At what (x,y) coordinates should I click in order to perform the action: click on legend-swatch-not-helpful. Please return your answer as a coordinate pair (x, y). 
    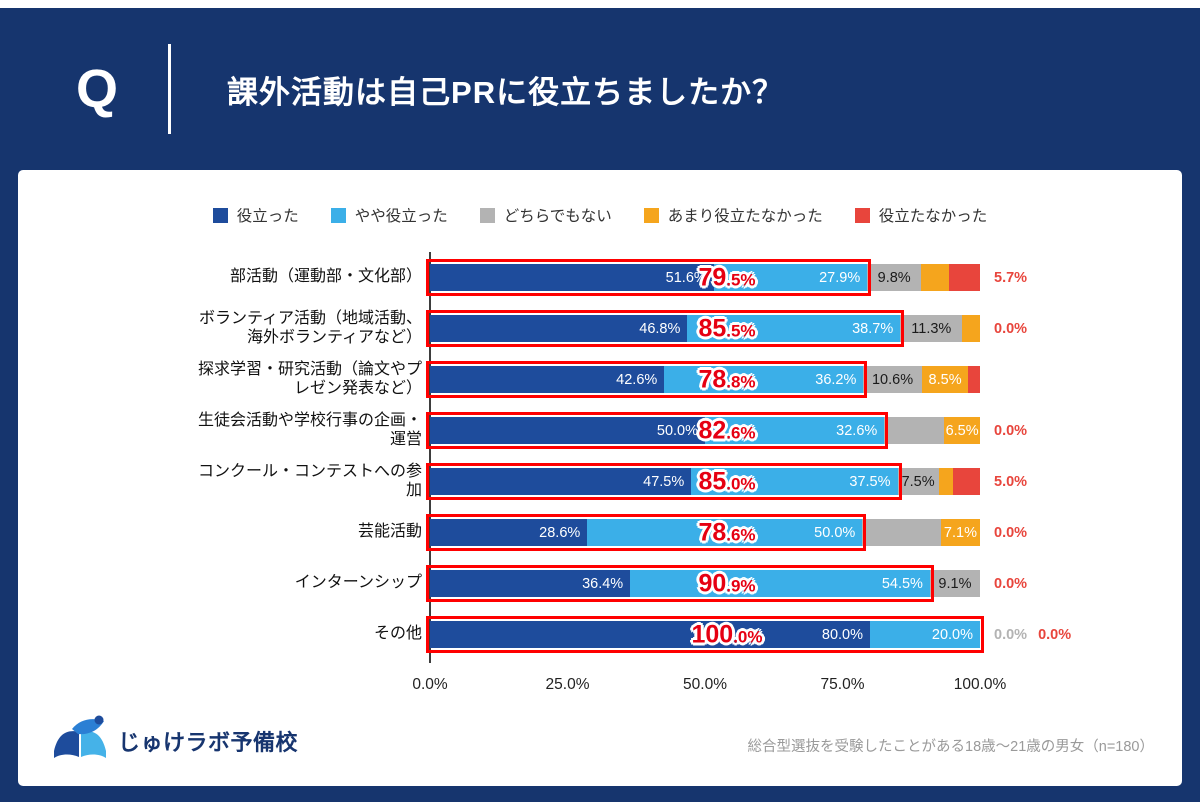
    Looking at the image, I should click on (862, 215).